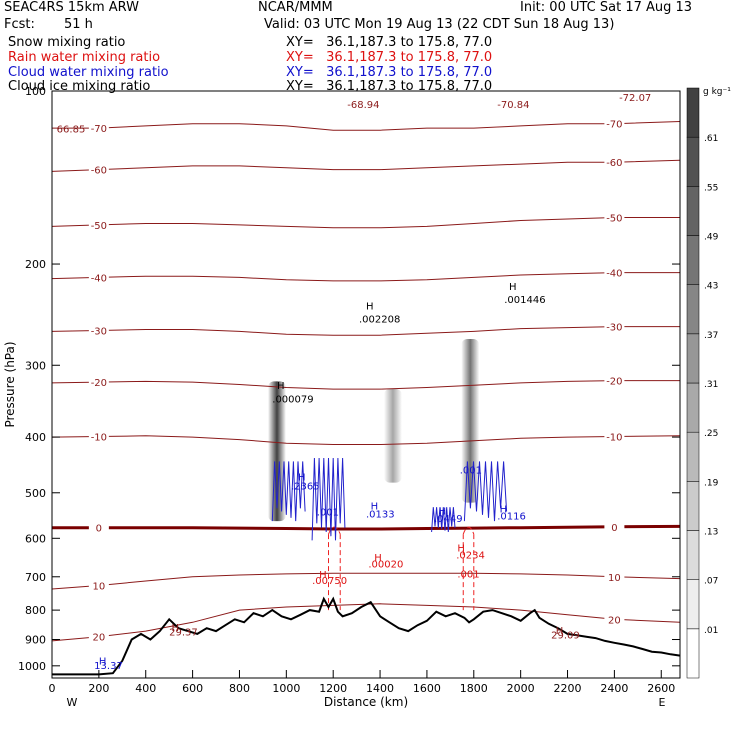 Image resolution: width=740 pixels, height=740 pixels. Describe the element at coordinates (661, 688) in the screenshot. I see `x-tick-label: 2600` at that location.